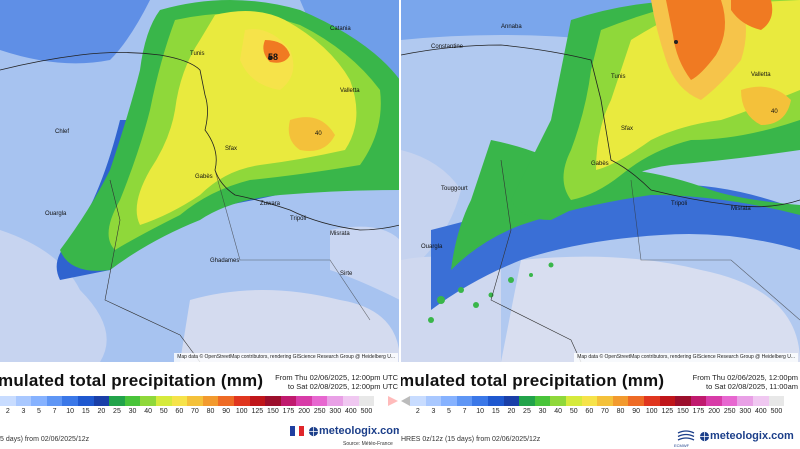 This screenshot has width=800, height=449. What do you see at coordinates (101, 411) in the screenshot?
I see `scale-tick-label: 20` at bounding box center [101, 411].